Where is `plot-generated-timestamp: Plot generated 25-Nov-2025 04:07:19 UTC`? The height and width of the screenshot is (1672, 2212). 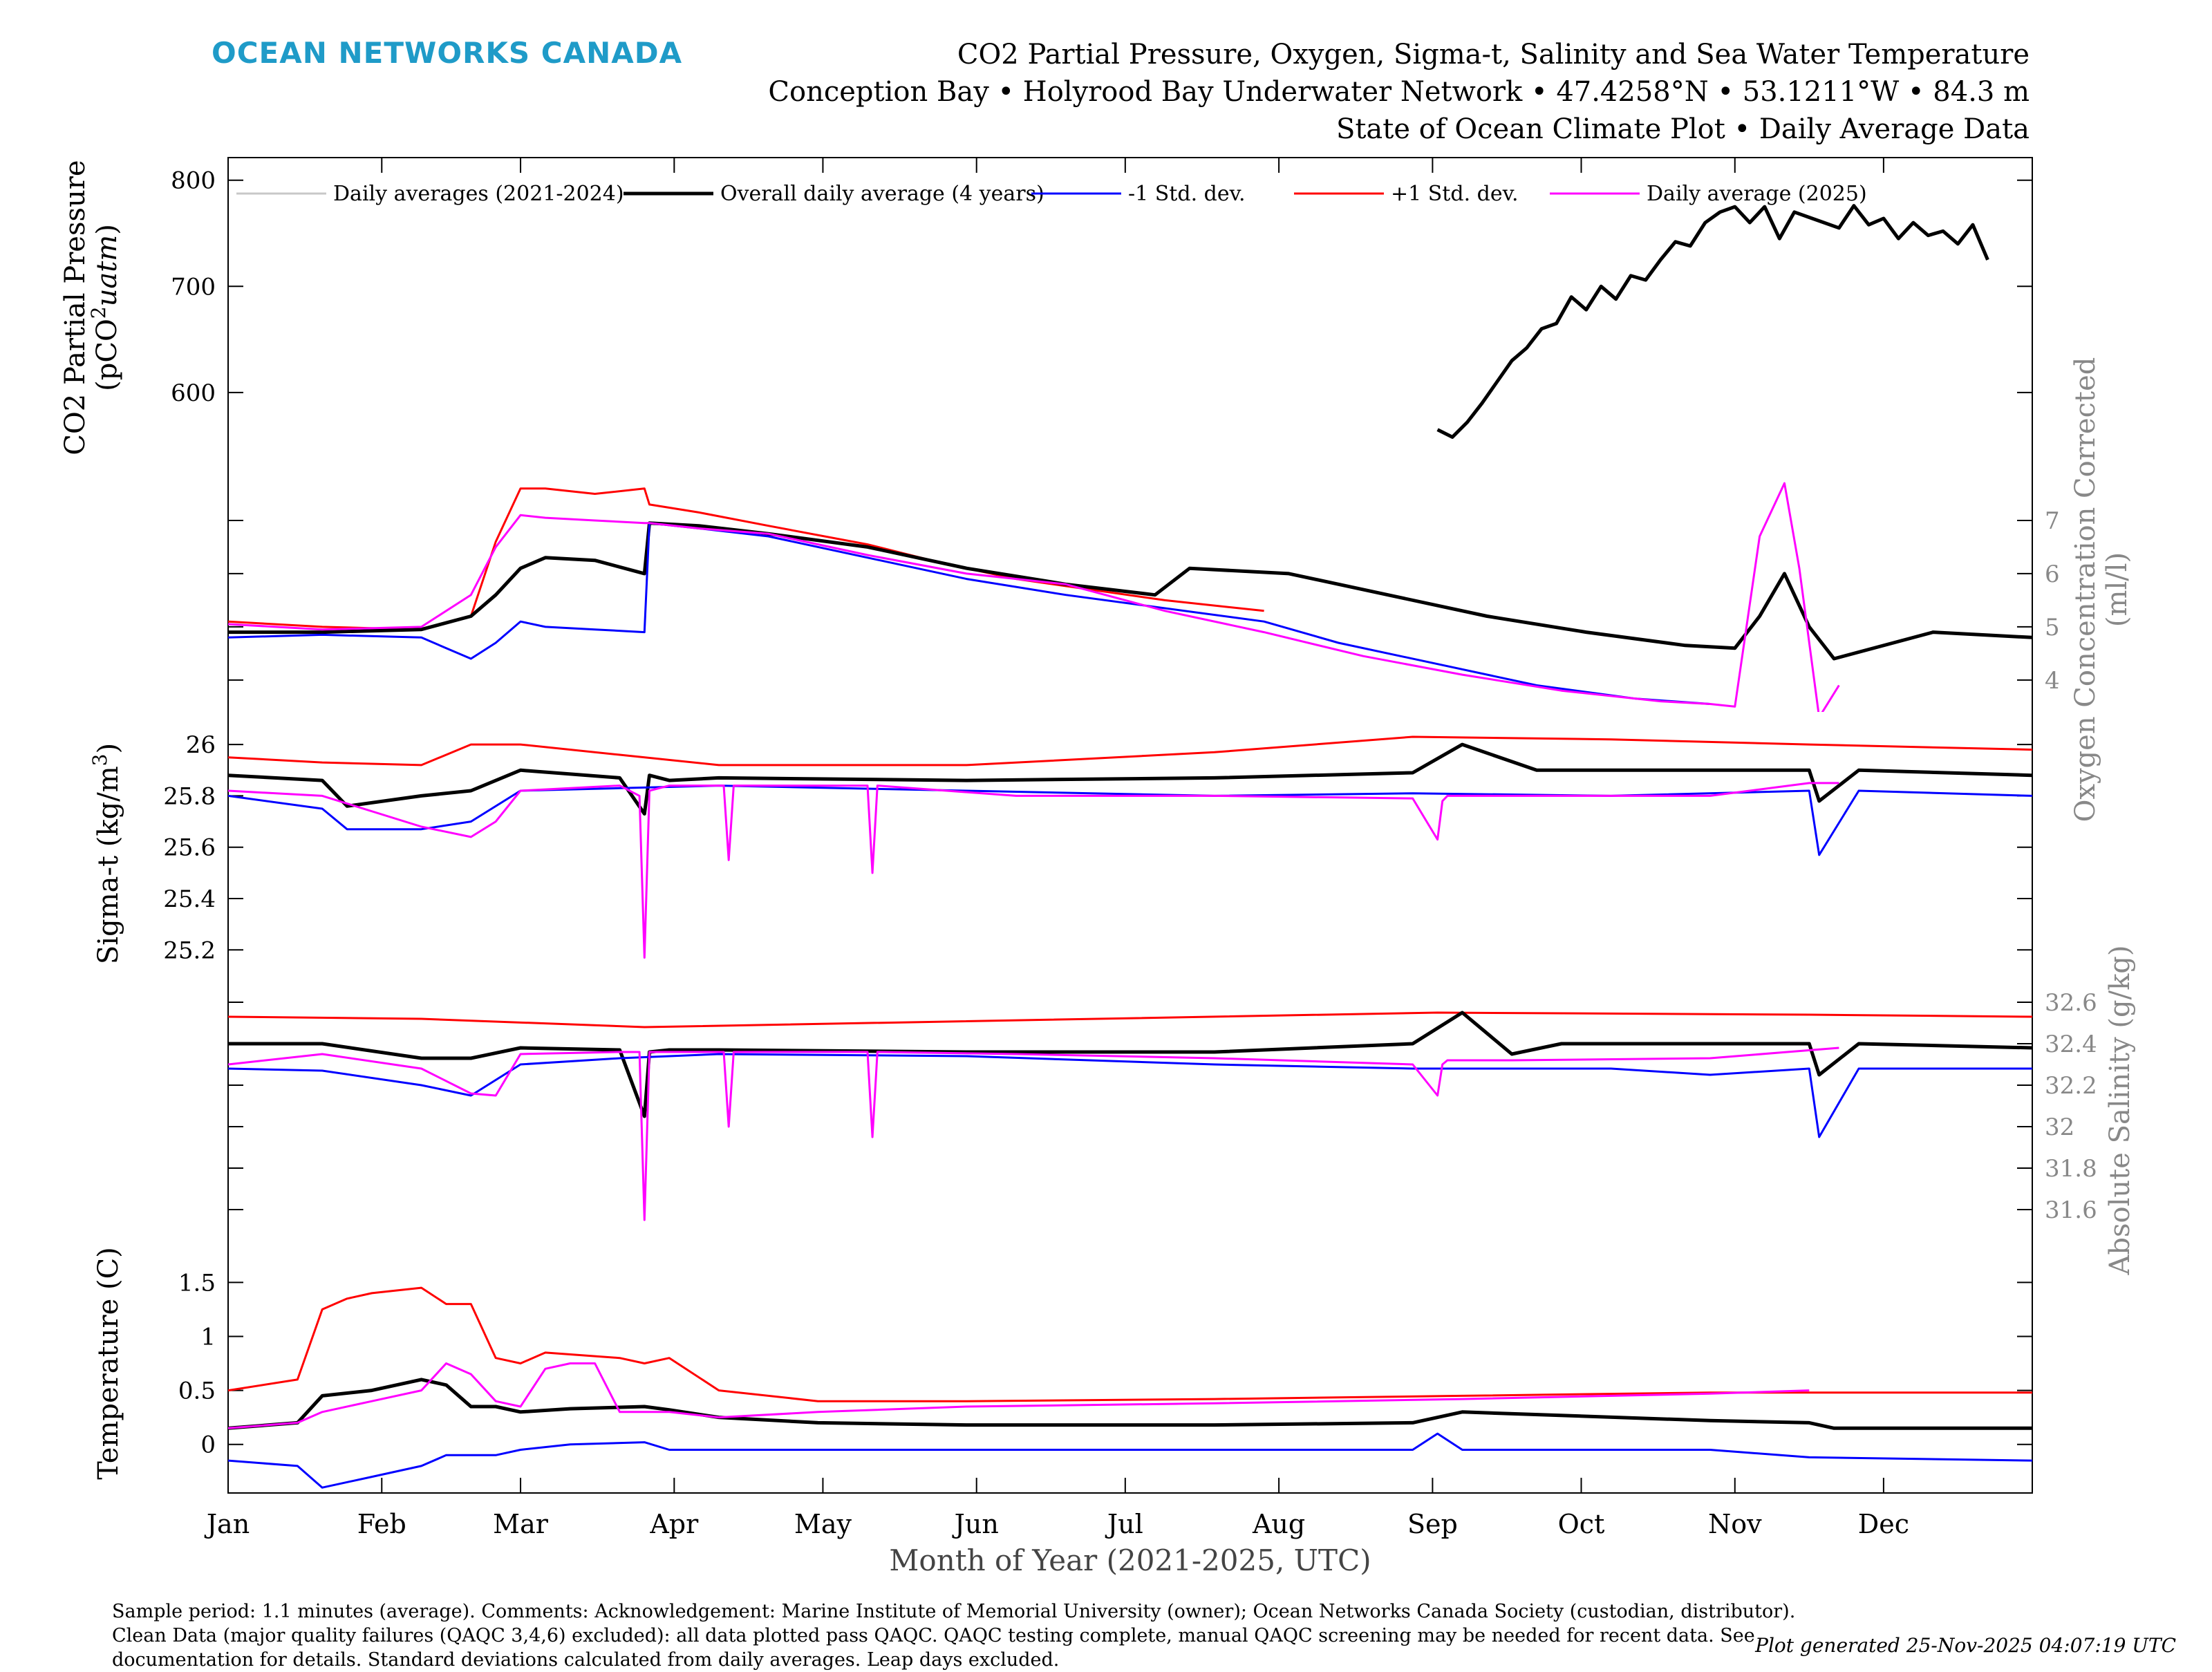
plot-generated-timestamp: Plot generated 25-Nov-2025 04:07:19 UTC is located at coordinates (1966, 1645).